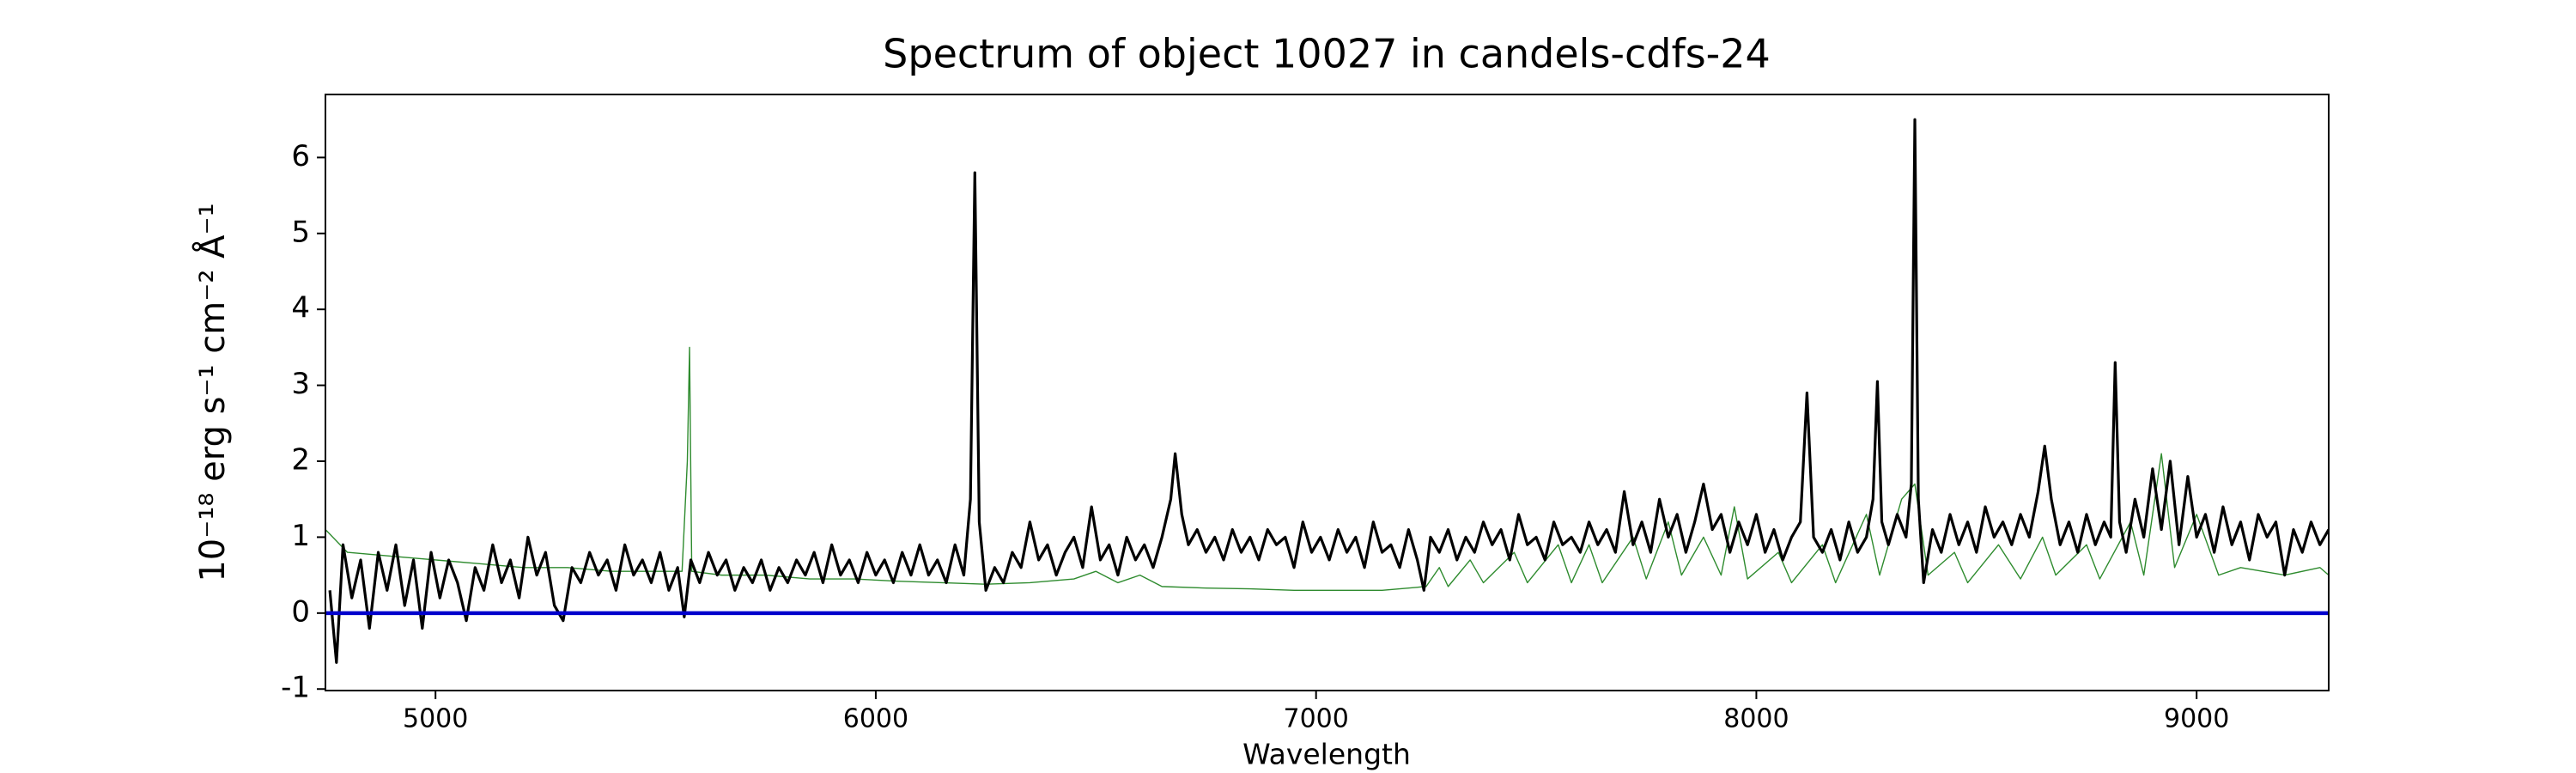 This screenshot has width=2576, height=773. I want to click on y-axis-label: 10⁻¹⁸ erg s⁻¹ cm⁻² Å⁻¹, so click(212, 392).